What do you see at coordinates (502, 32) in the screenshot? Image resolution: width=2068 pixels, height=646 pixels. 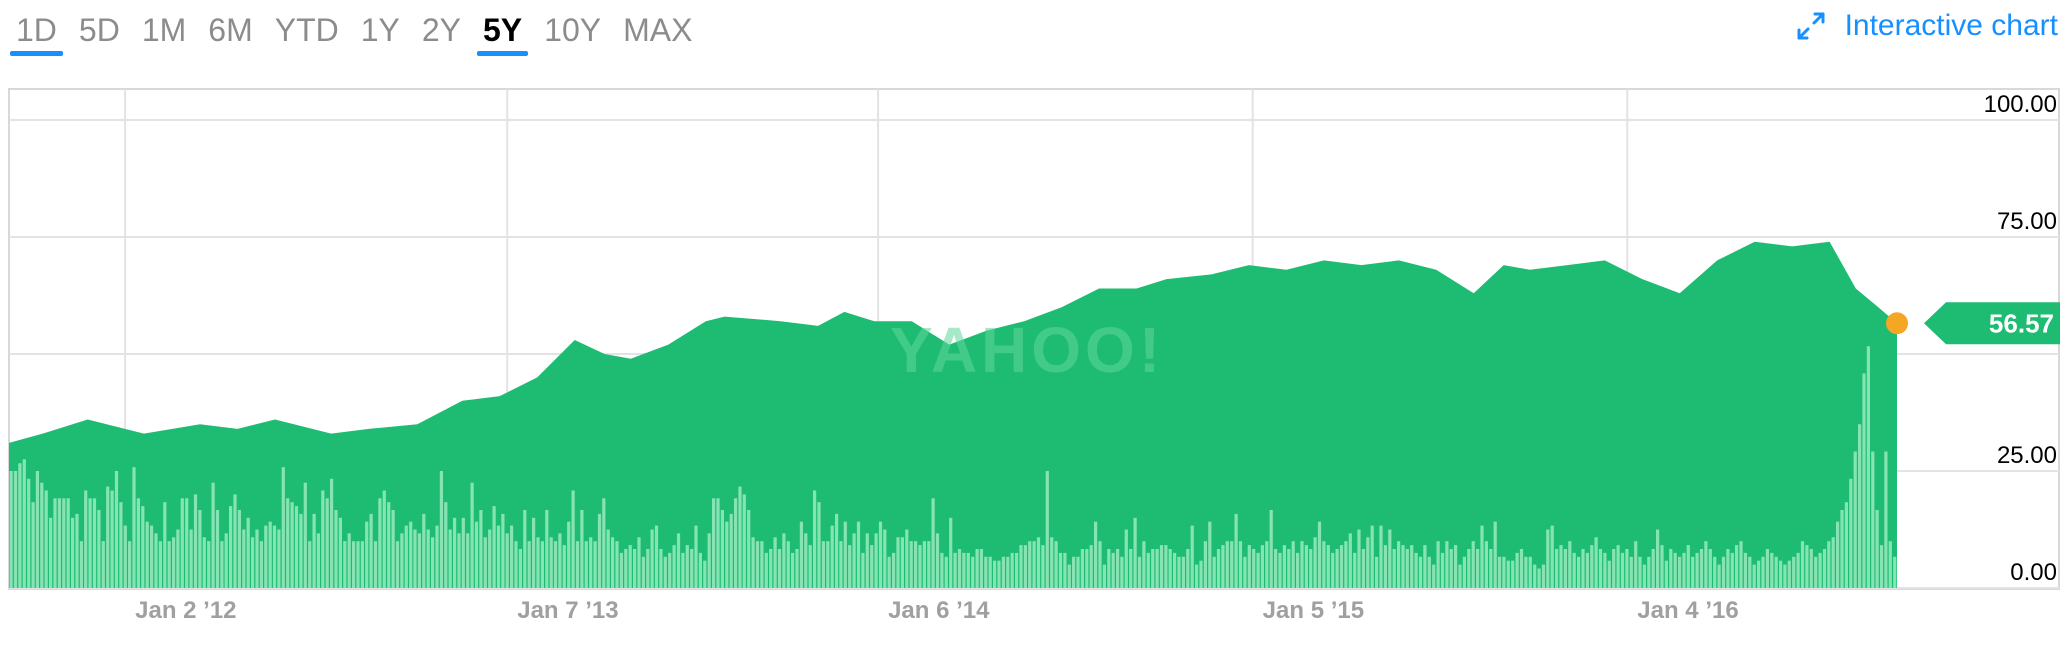 I see `range-tab-5y: 5Y` at bounding box center [502, 32].